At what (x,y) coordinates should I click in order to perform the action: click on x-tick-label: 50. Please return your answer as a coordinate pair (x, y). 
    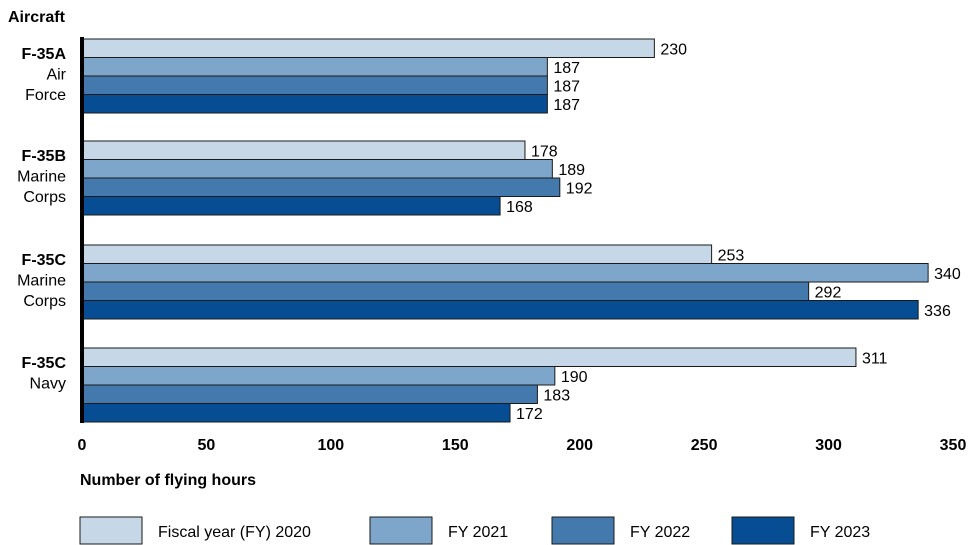
    Looking at the image, I should click on (207, 445).